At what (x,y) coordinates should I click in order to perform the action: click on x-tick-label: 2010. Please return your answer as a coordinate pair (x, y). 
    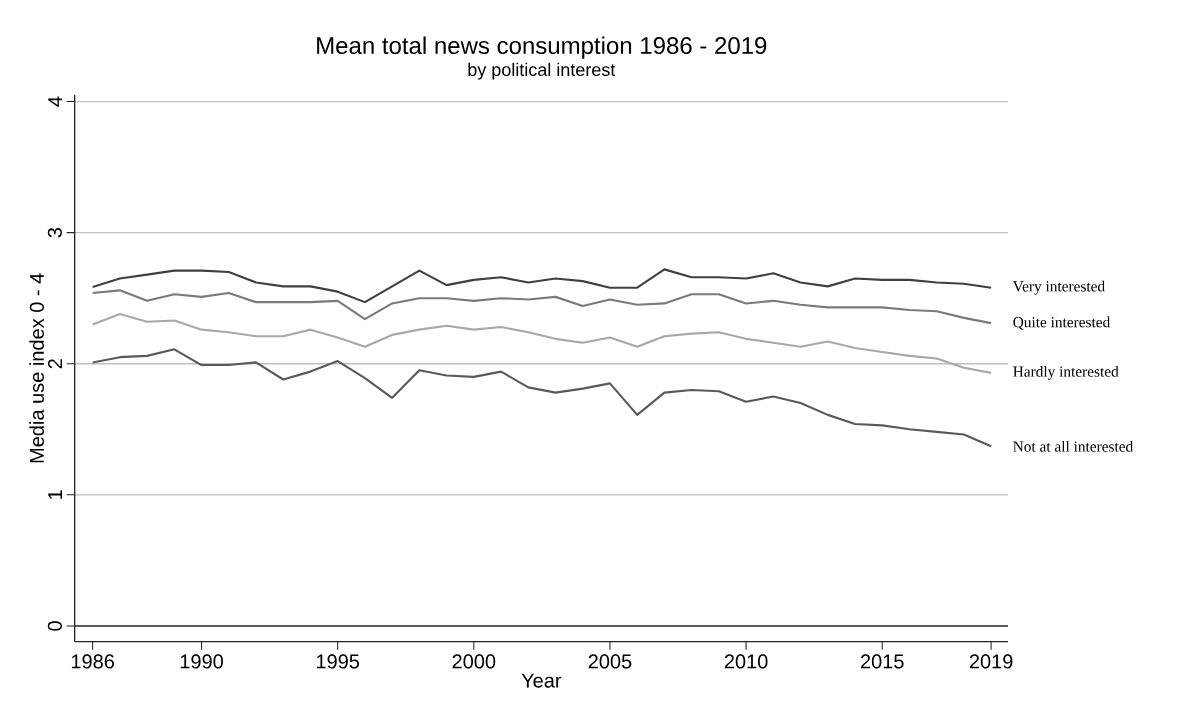
    Looking at the image, I should click on (746, 661).